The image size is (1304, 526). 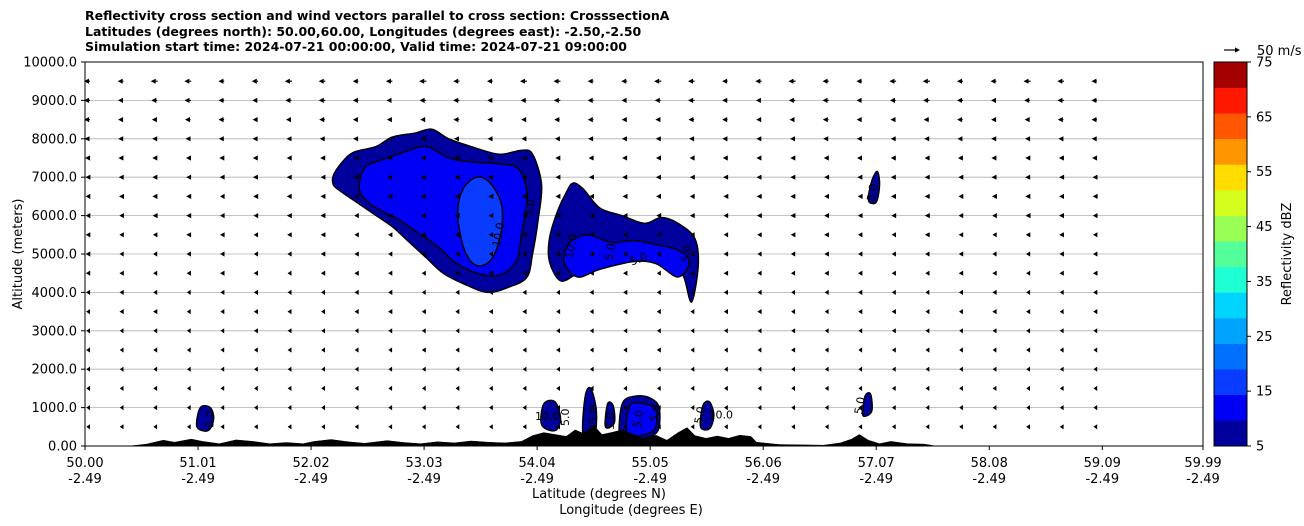 What do you see at coordinates (423, 463) in the screenshot?
I see `x-tick-label-lat: 53.03` at bounding box center [423, 463].